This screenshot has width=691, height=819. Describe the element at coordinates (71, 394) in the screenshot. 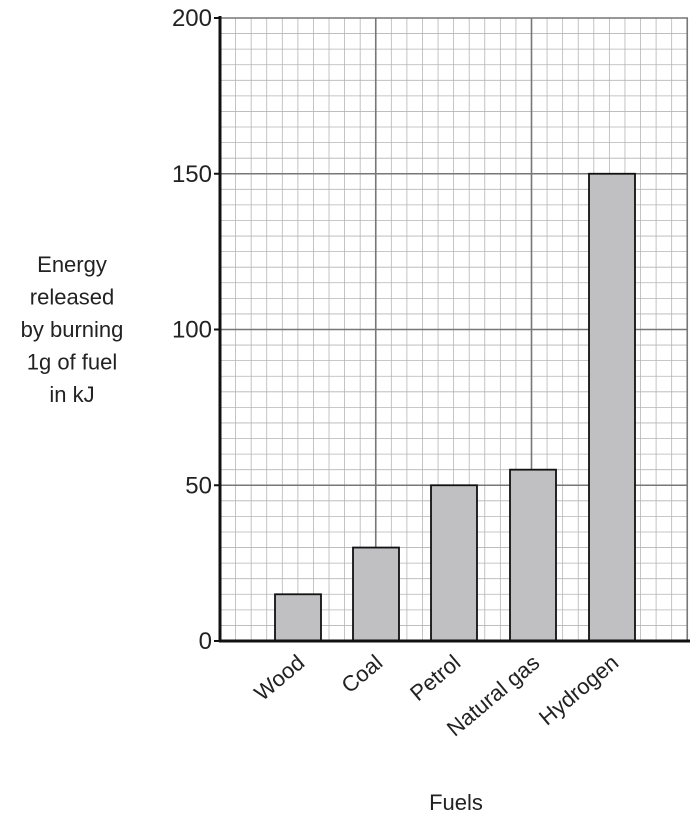

I see `y-axis-title-line: in kJ` at that location.